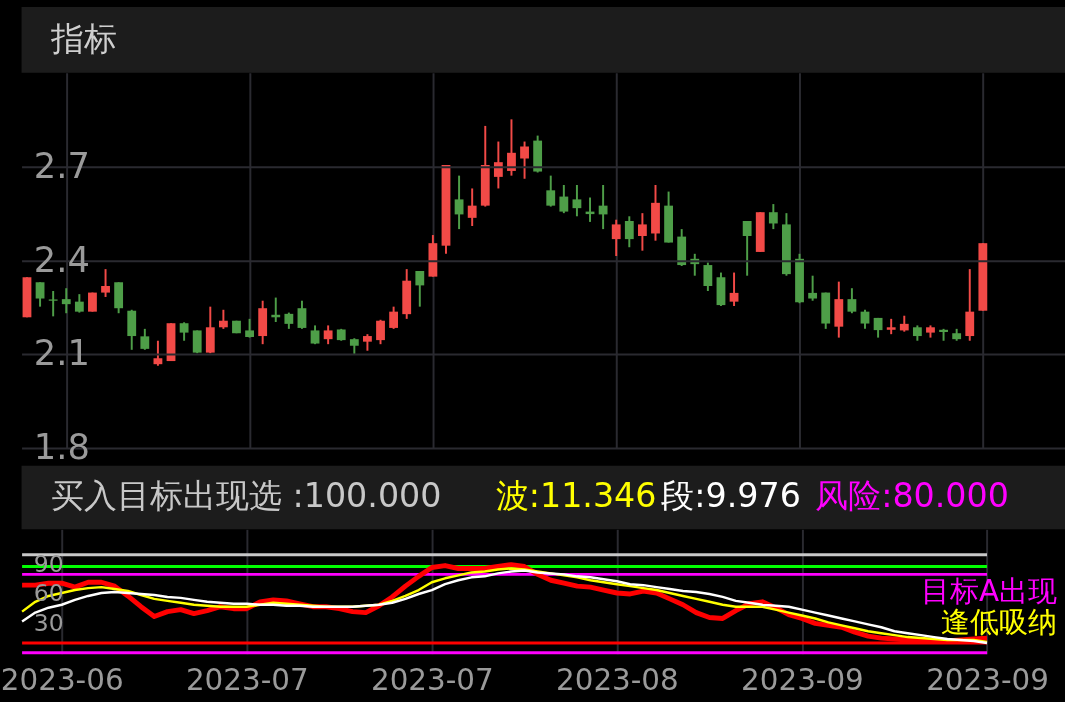 This screenshot has height=708, width=1065. Describe the element at coordinates (989, 590) in the screenshot. I see `annotation: 目标A出现` at that location.